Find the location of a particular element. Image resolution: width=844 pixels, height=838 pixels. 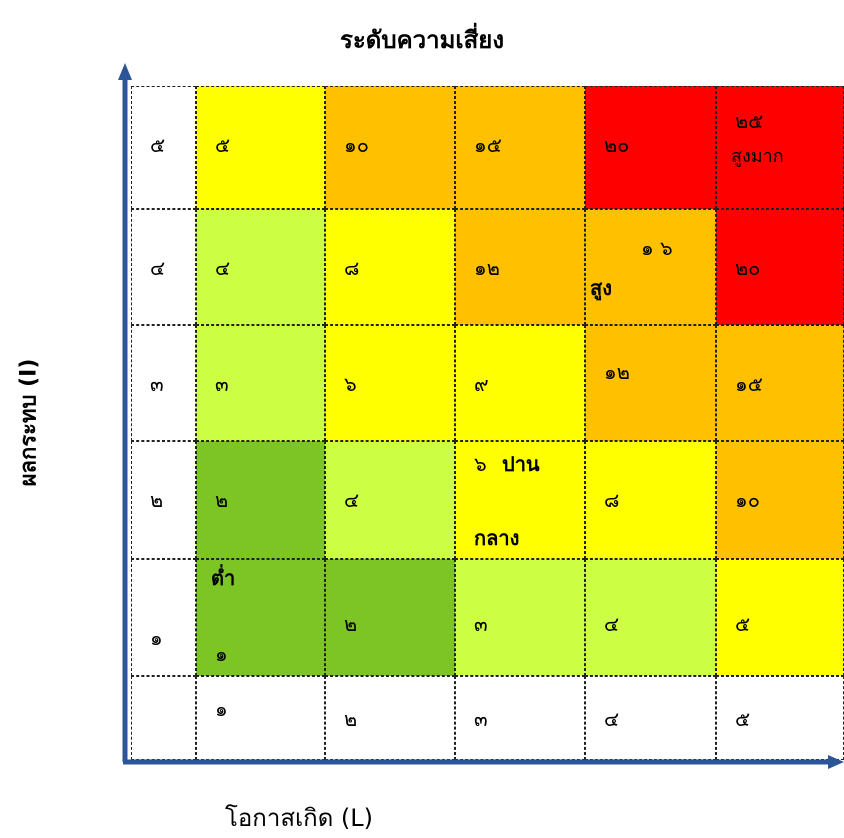

x-axis-arrow is located at coordinates (836, 762).